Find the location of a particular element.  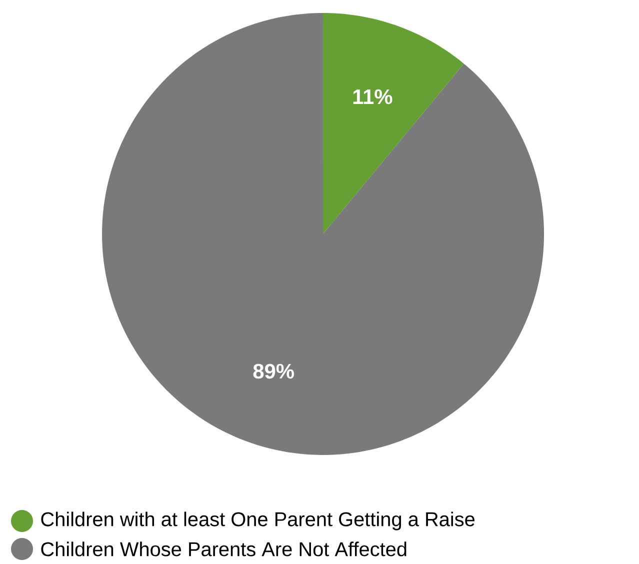

legend-label: Children Whose Parents Are Not Affected is located at coordinates (223, 549).